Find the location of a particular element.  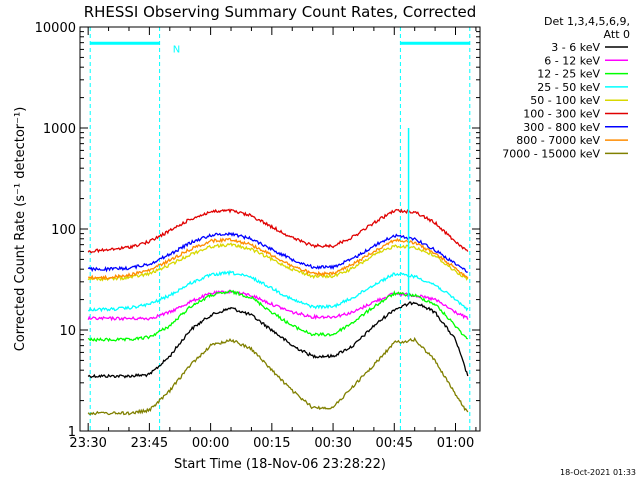

plot-timestamp: 18-Oct-2021 01:33 is located at coordinates (598, 472).